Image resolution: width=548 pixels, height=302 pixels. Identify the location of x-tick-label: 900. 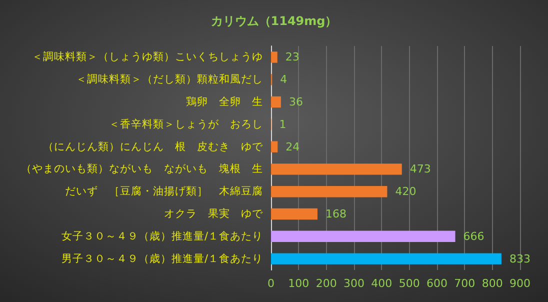
(520, 283).